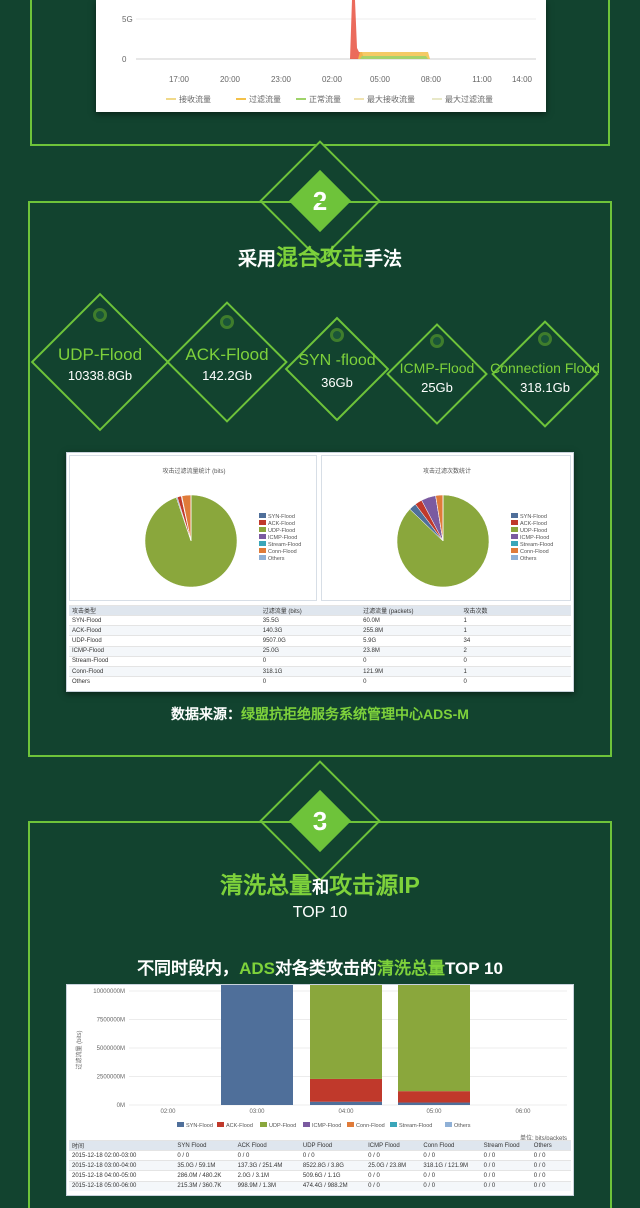 This screenshot has height=1208, width=640. I want to click on y-tick: 0M, so click(121, 1106).